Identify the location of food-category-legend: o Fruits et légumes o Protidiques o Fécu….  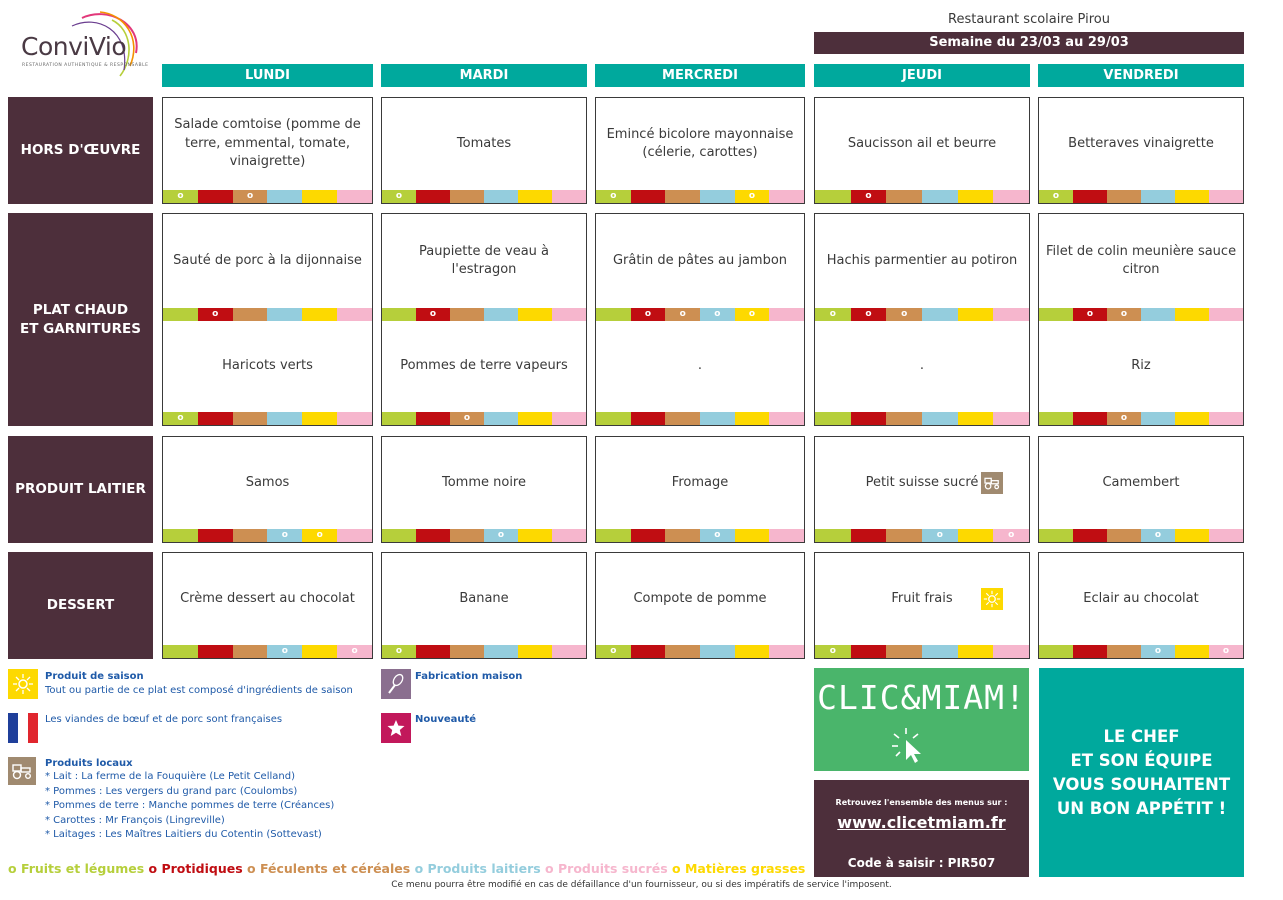
(406, 868).